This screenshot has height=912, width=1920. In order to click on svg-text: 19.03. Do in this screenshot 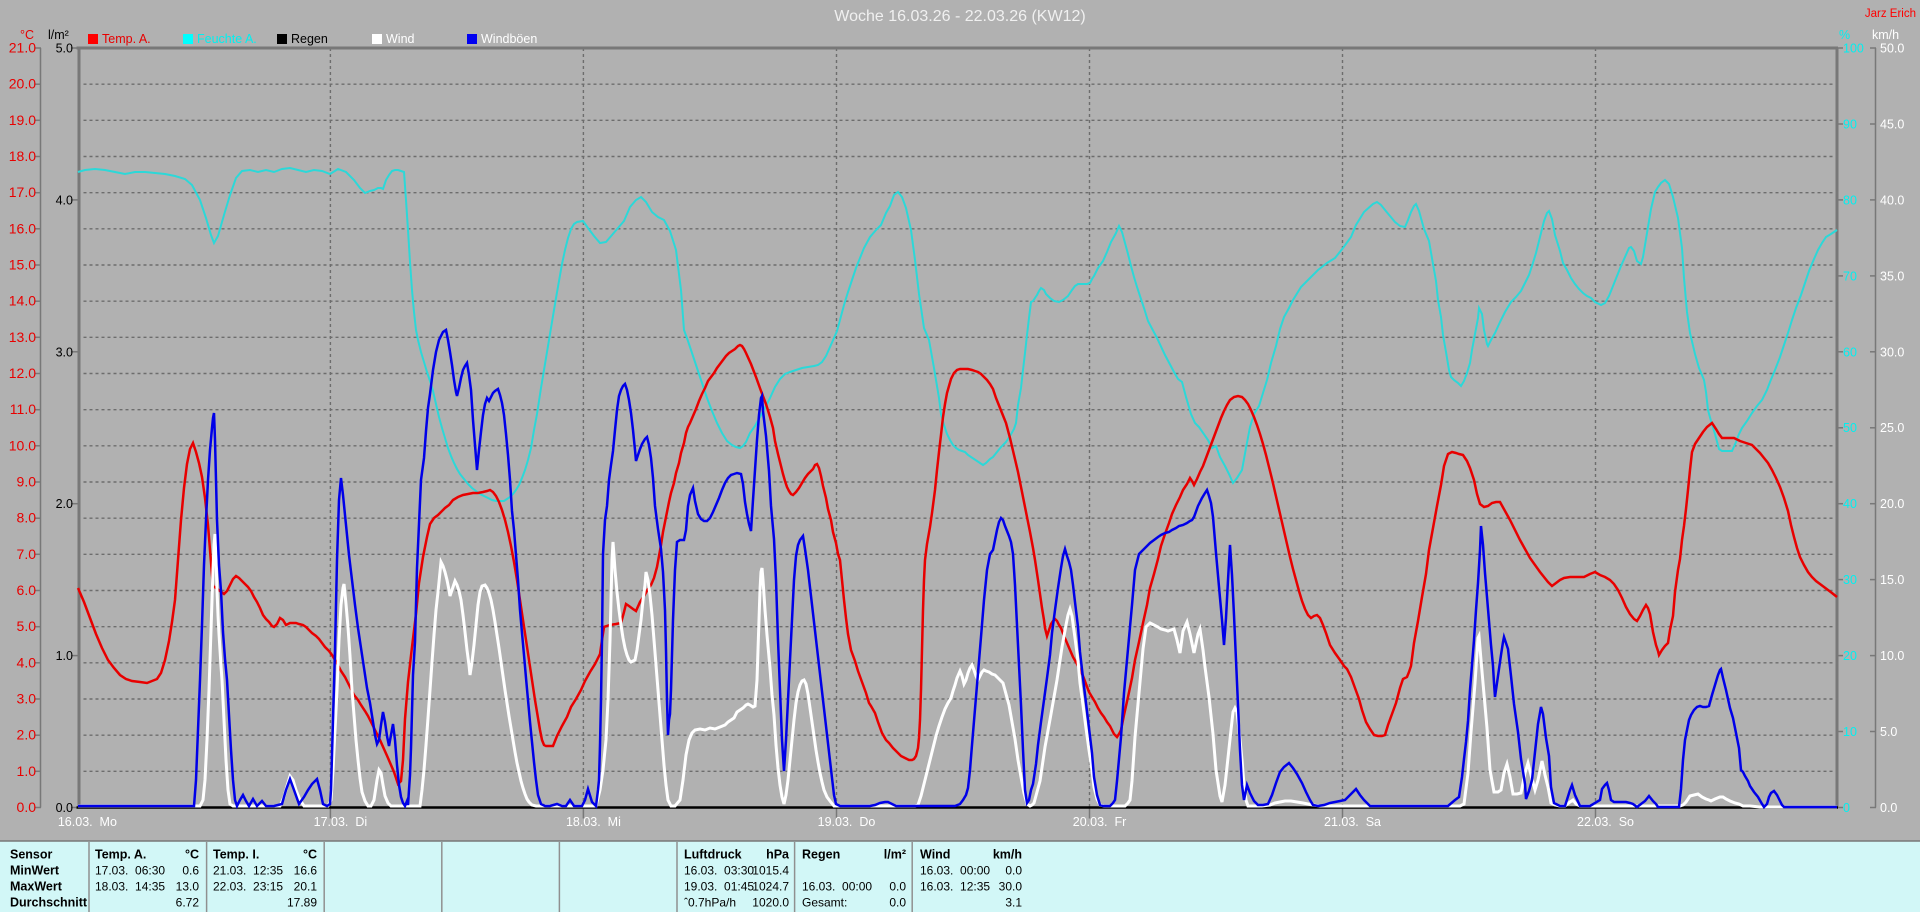, I will do `click(847, 822)`.